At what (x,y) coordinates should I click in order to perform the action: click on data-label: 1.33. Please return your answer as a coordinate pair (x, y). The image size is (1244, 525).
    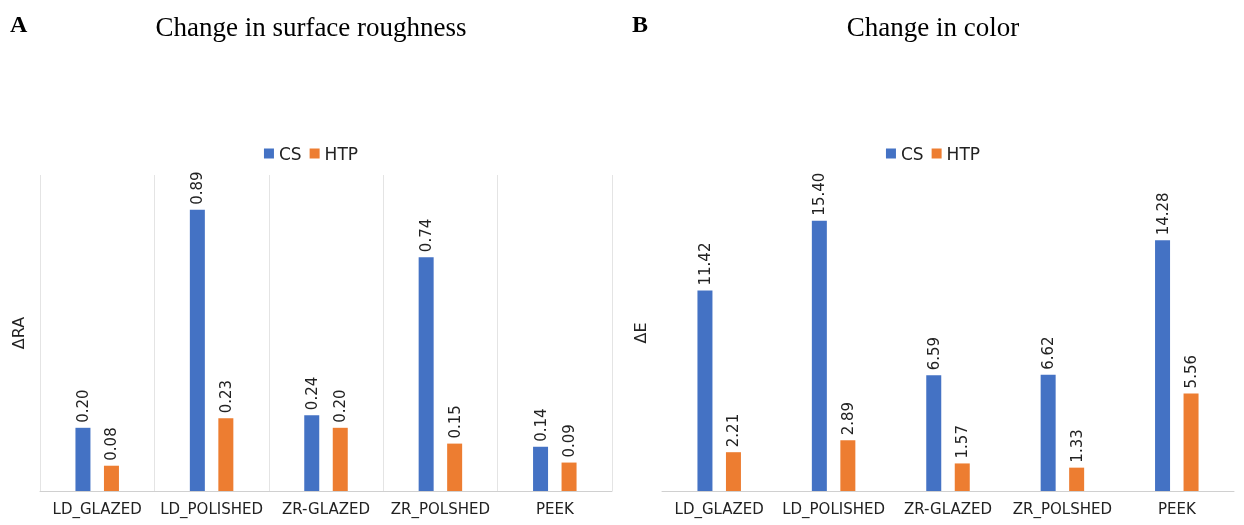
    Looking at the image, I should click on (1076, 446).